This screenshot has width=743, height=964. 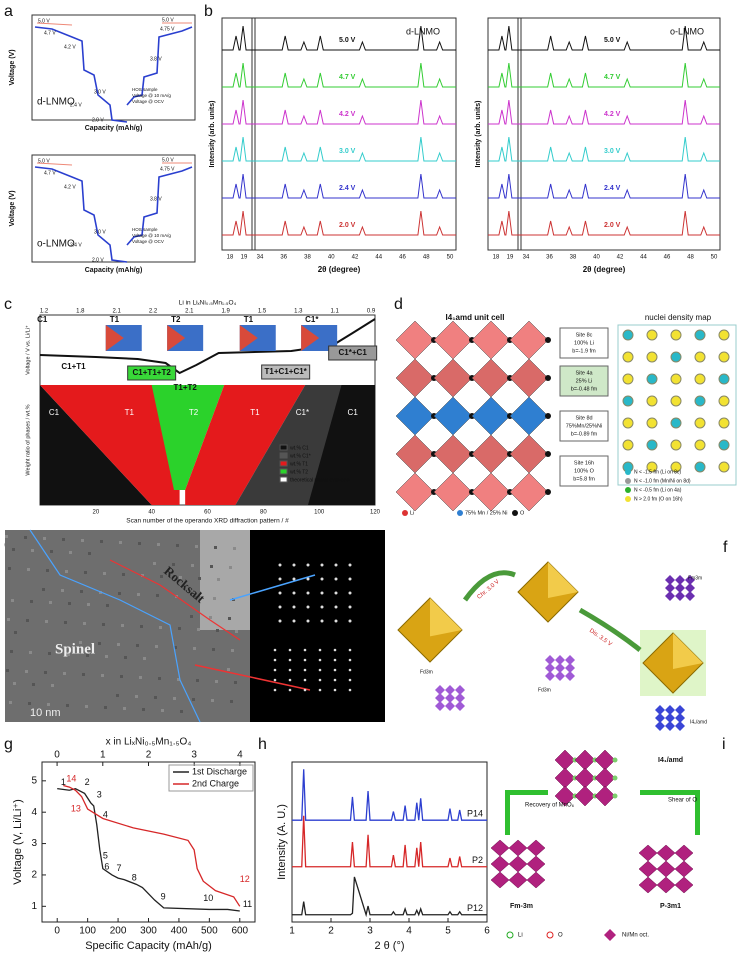 What do you see at coordinates (319, 513) in the screenshot?
I see `label: 100` at bounding box center [319, 513].